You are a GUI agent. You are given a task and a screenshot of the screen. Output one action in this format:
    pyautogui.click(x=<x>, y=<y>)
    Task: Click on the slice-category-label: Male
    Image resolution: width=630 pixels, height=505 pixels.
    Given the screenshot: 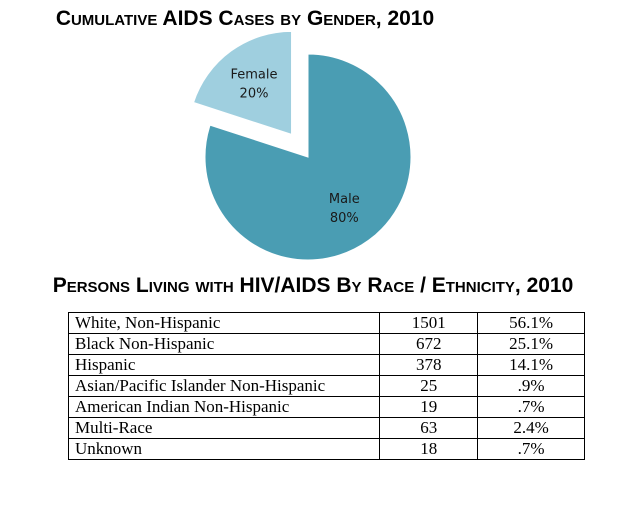 What is the action you would take?
    pyautogui.click(x=344, y=199)
    